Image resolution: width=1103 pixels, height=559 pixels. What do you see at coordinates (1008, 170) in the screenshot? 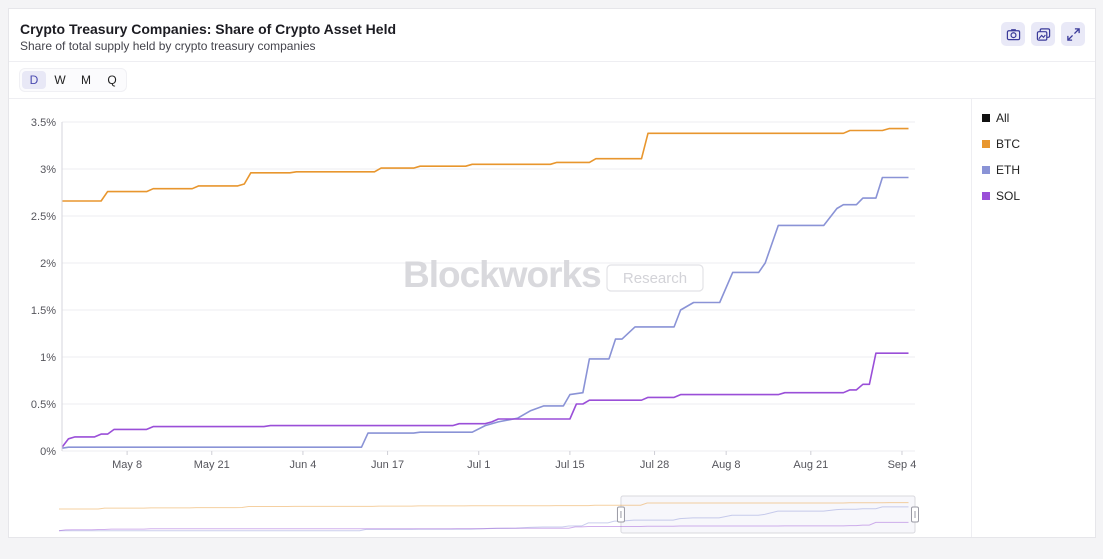
I see `legend-label: ETH` at bounding box center [1008, 170].